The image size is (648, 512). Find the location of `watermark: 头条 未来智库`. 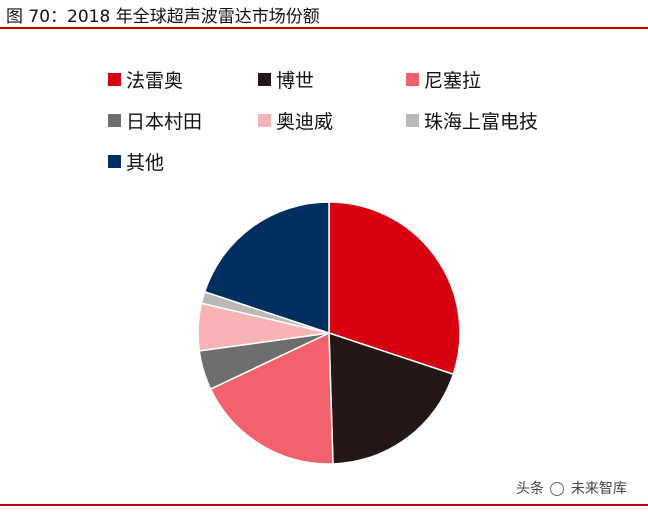

watermark: 头条 未来智库 is located at coordinates (571, 488).